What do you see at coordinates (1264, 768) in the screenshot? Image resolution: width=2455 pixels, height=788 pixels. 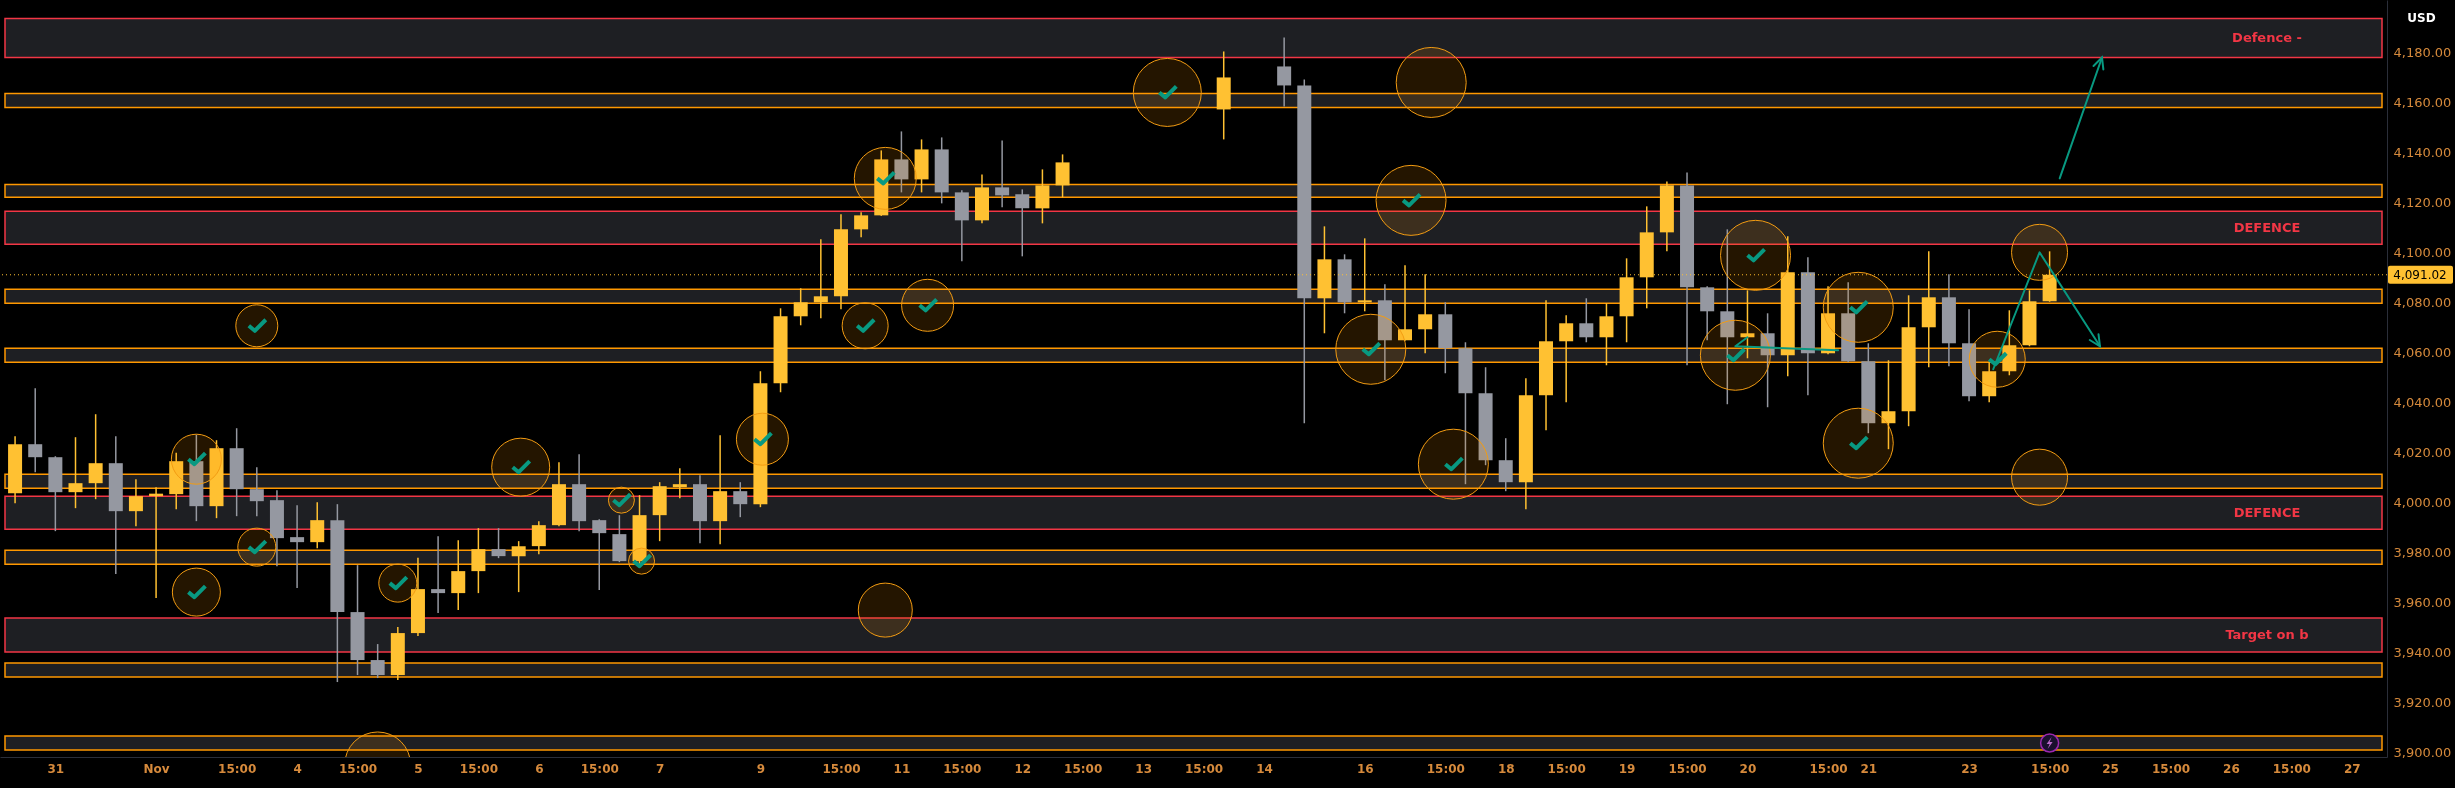 I see `x-tick-label: 14` at bounding box center [1264, 768].